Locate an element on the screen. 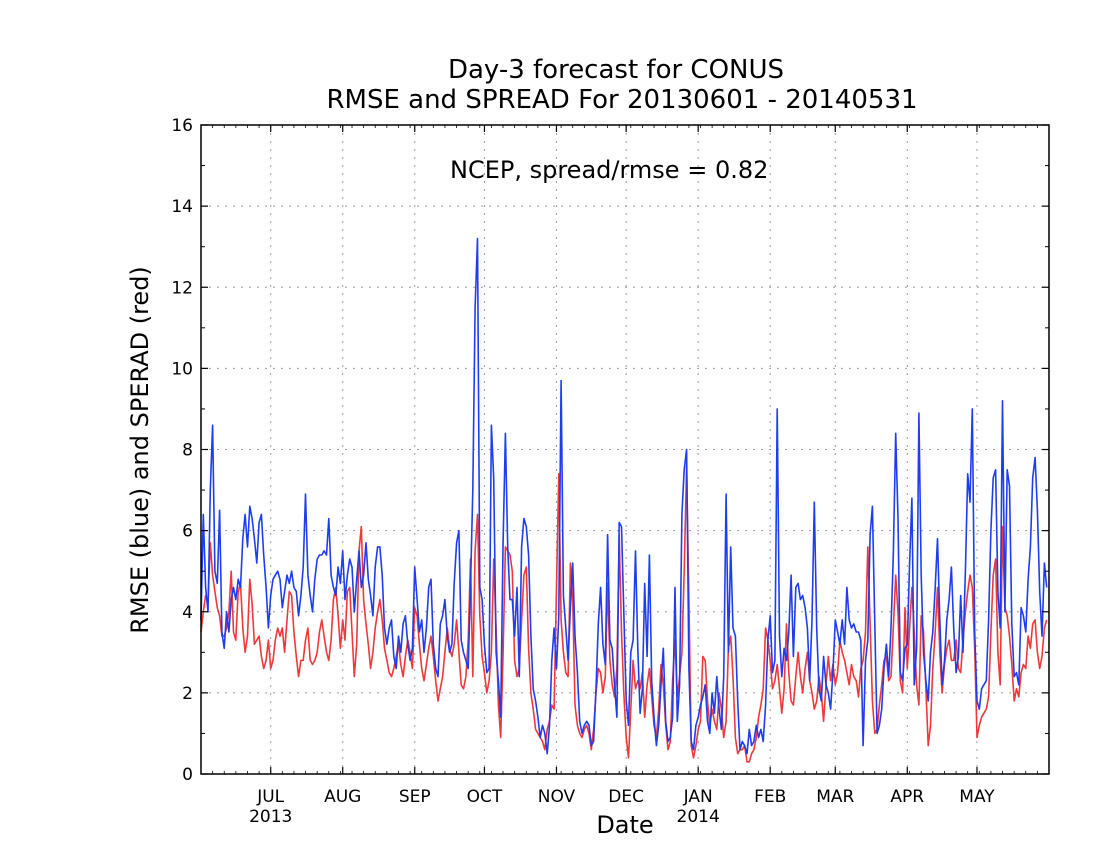  y-tick-label: 4 is located at coordinates (187, 613).